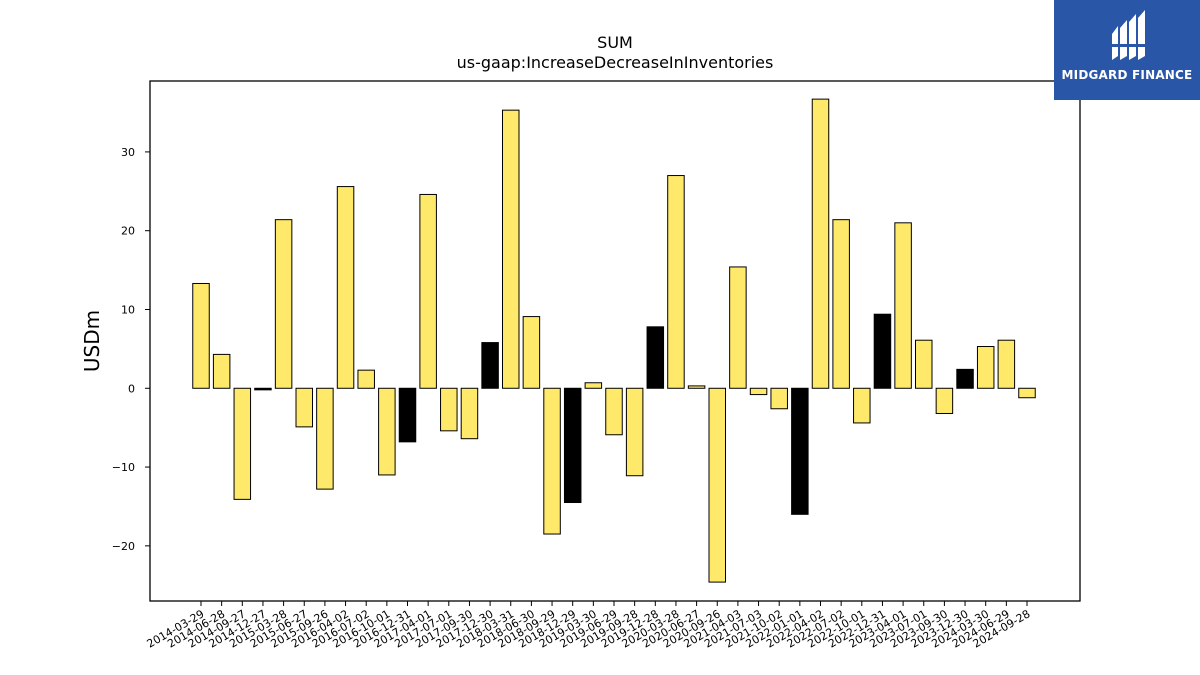  I want to click on chart-subtitle: us-gaap:IncreaseDecreaseInInventories, so click(615, 62).